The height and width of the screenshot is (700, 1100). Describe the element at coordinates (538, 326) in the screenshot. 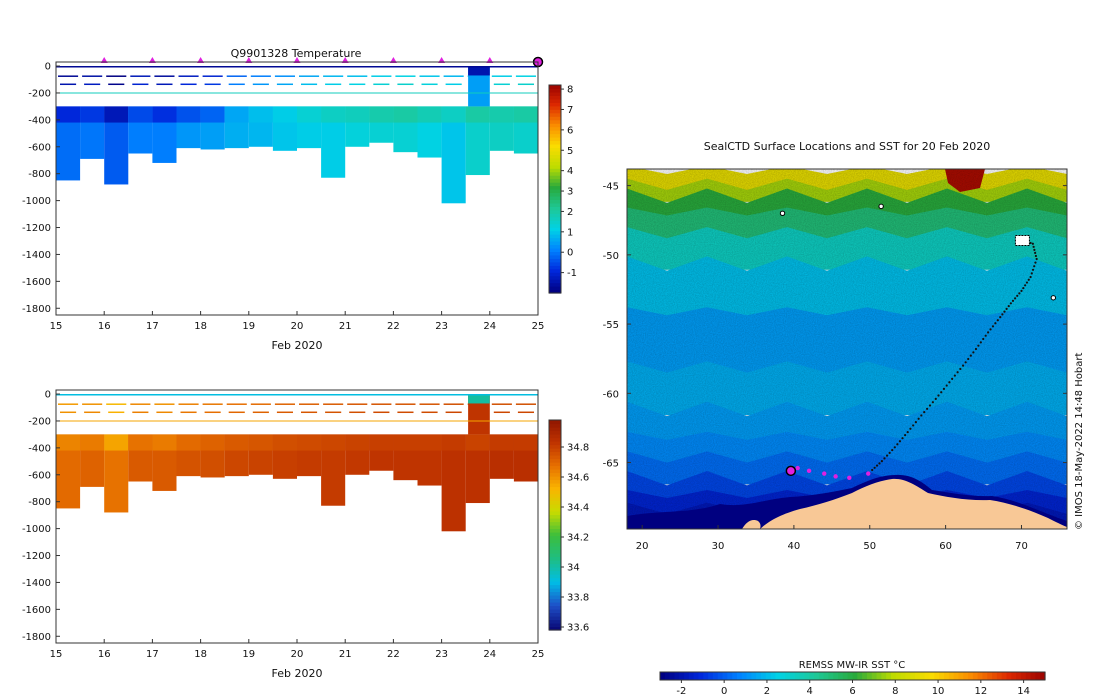

I see `x-tick-label: 25` at that location.